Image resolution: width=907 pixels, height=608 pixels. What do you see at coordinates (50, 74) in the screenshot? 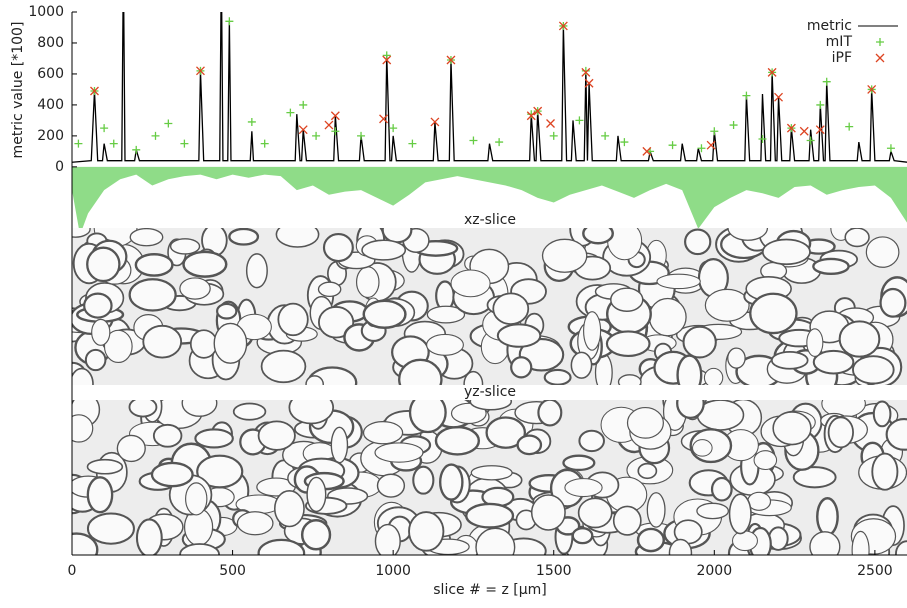
I see `y-tick-label: 600` at bounding box center [50, 74].